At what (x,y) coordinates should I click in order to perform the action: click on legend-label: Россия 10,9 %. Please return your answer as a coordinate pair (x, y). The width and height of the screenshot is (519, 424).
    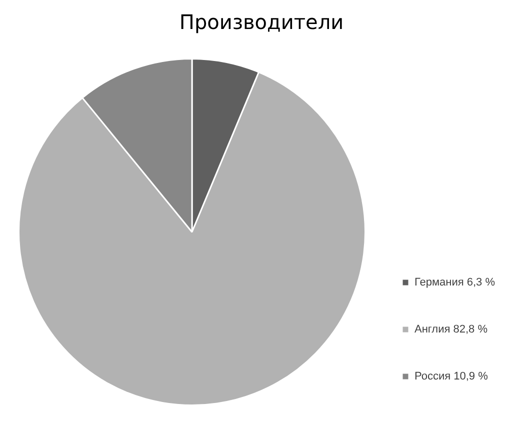
    Looking at the image, I should click on (451, 376).